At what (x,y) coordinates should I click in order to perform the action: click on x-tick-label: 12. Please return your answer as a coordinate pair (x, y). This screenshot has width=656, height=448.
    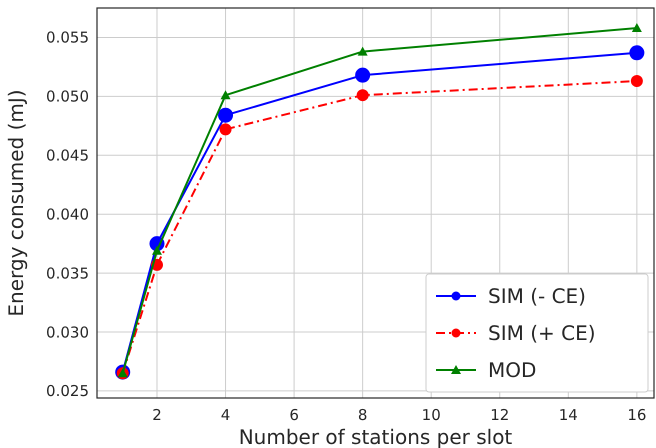
    Looking at the image, I should click on (500, 415).